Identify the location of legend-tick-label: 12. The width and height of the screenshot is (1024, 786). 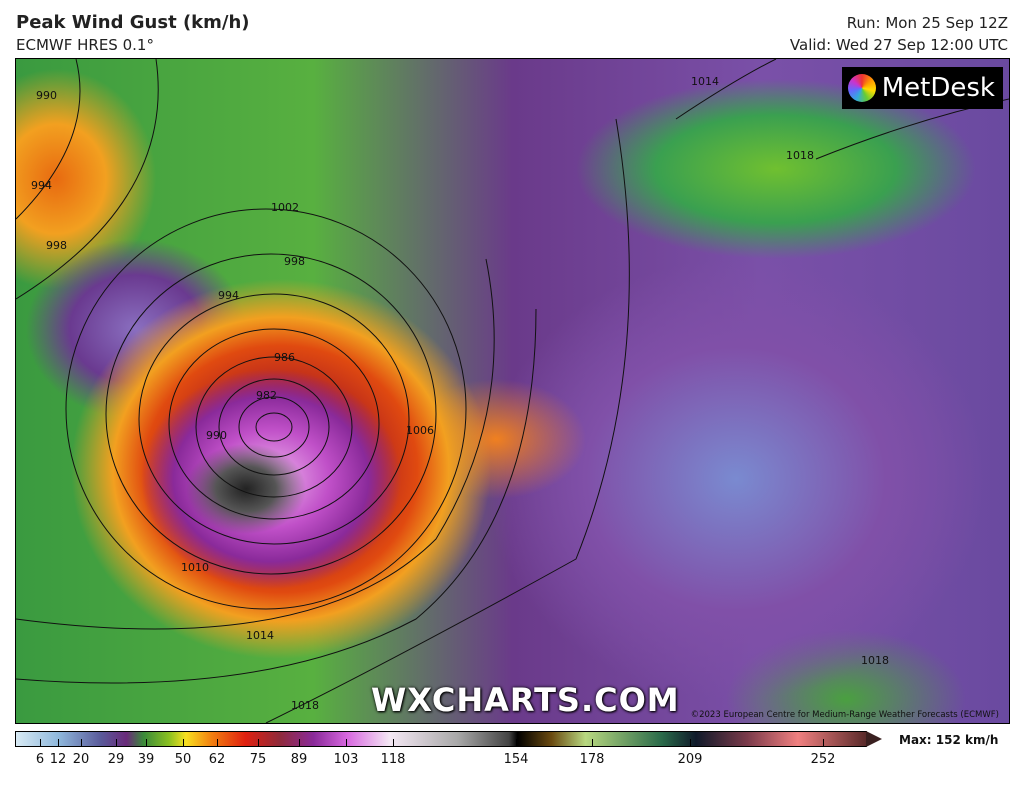
(58, 759).